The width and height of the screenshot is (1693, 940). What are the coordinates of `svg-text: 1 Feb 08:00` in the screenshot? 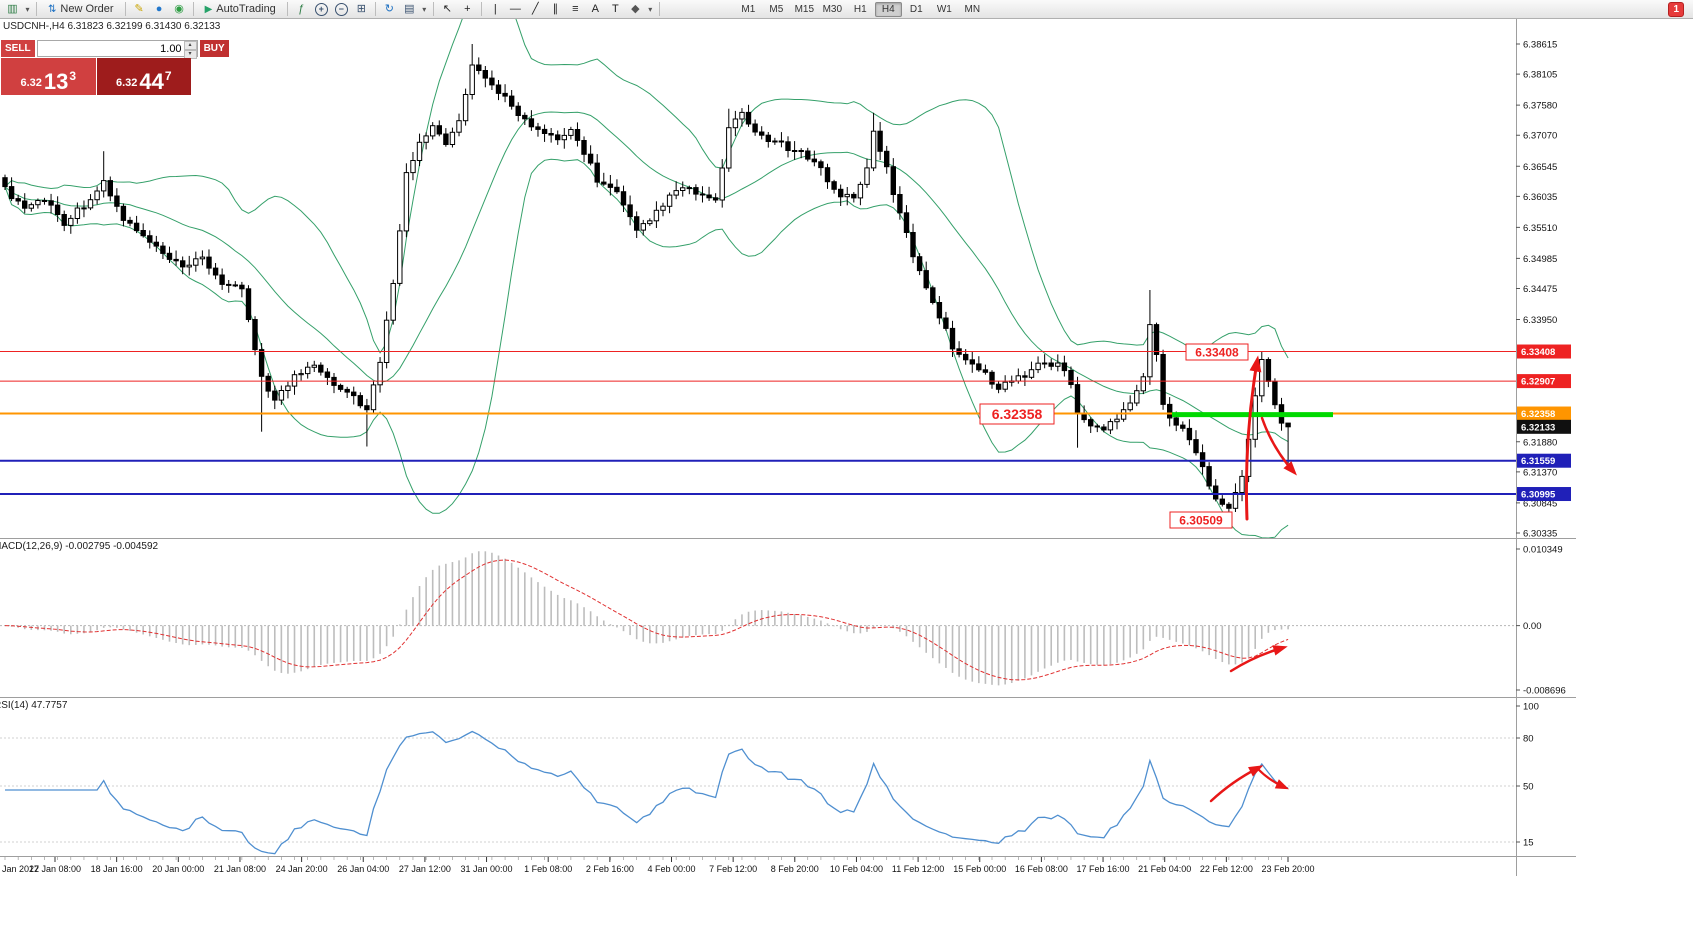 It's located at (548, 869).